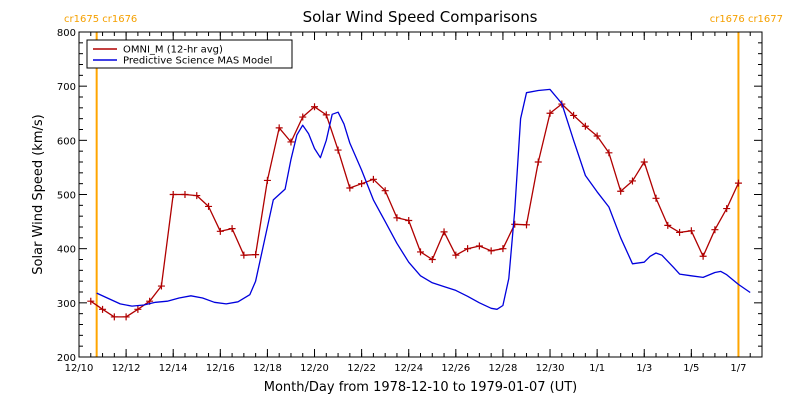 The width and height of the screenshot is (800, 400). What do you see at coordinates (66, 141) in the screenshot?
I see `y-tick-label: 600` at bounding box center [66, 141].